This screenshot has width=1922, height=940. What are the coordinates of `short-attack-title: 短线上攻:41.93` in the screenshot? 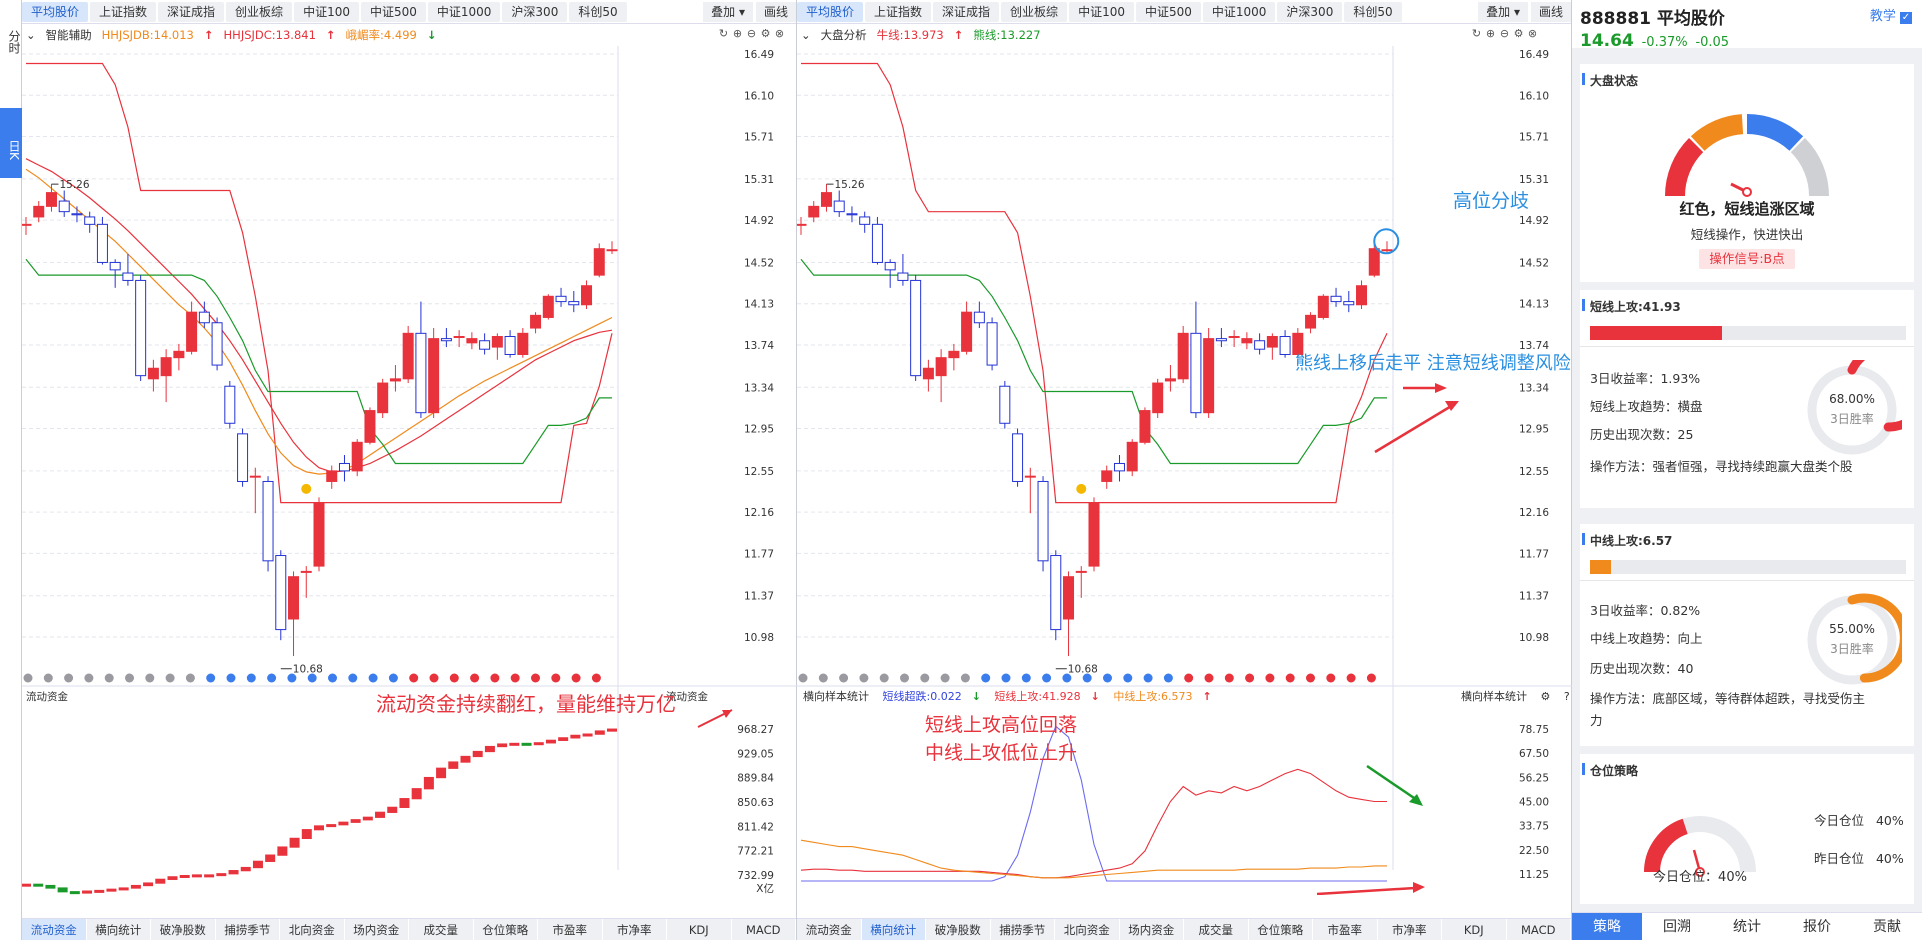 It's located at (1747, 302).